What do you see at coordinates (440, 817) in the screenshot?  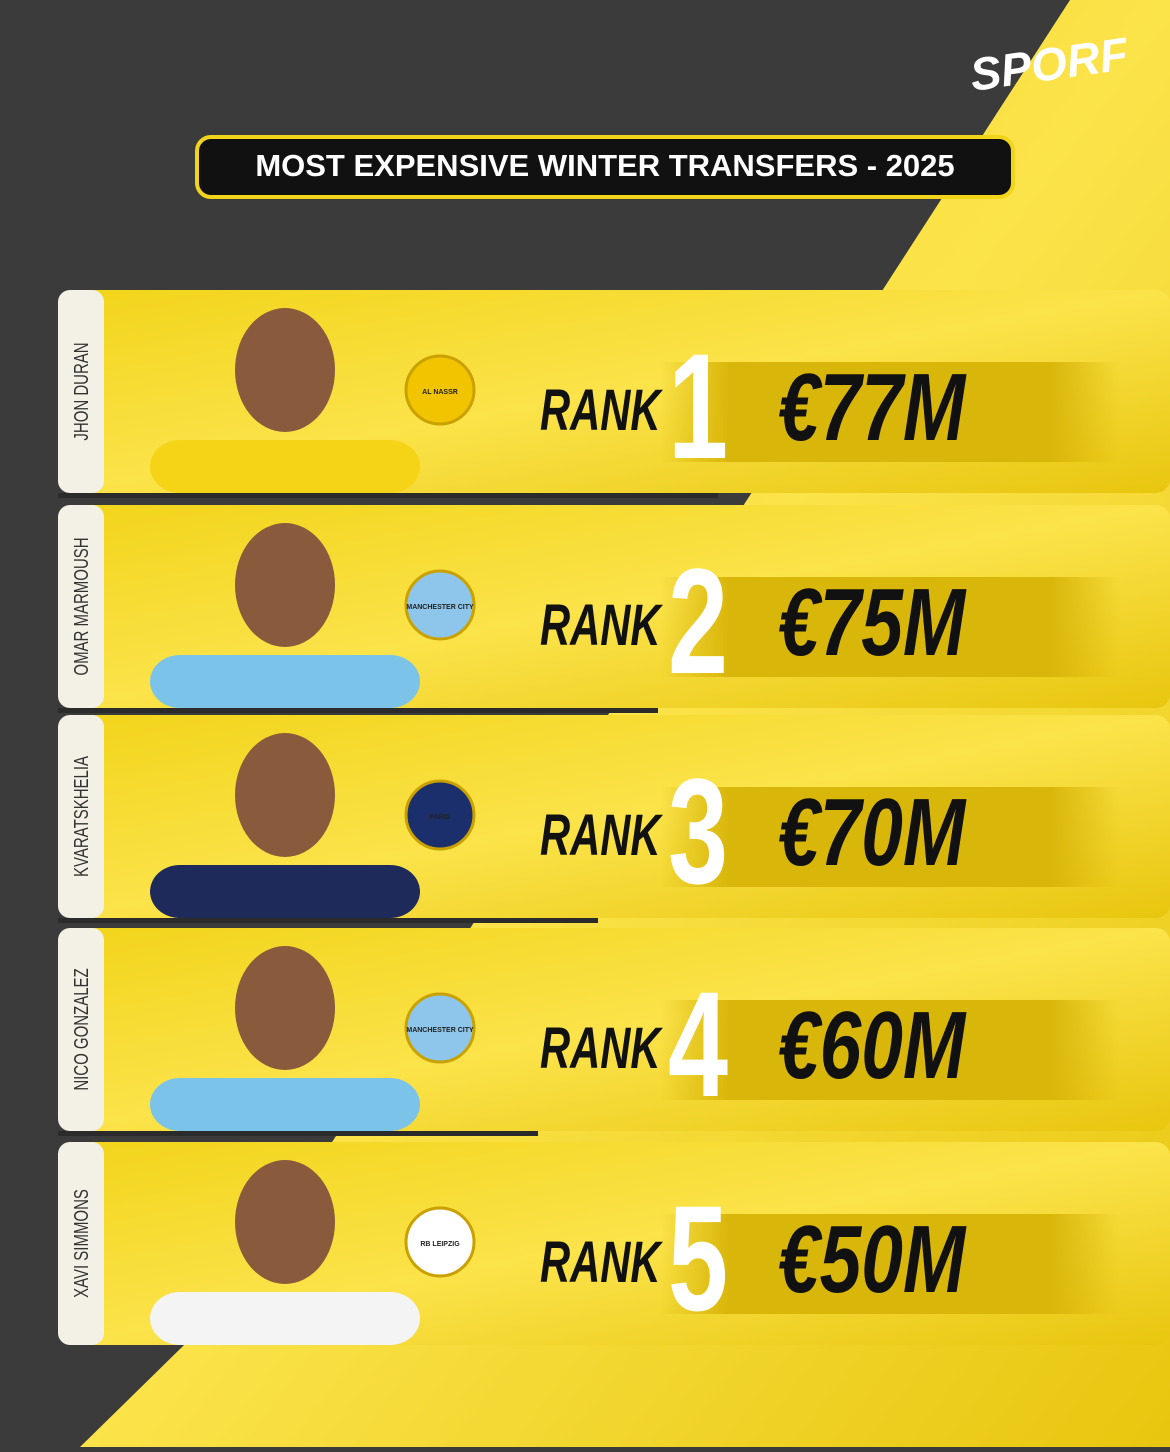 I see `club-name: PARIS` at bounding box center [440, 817].